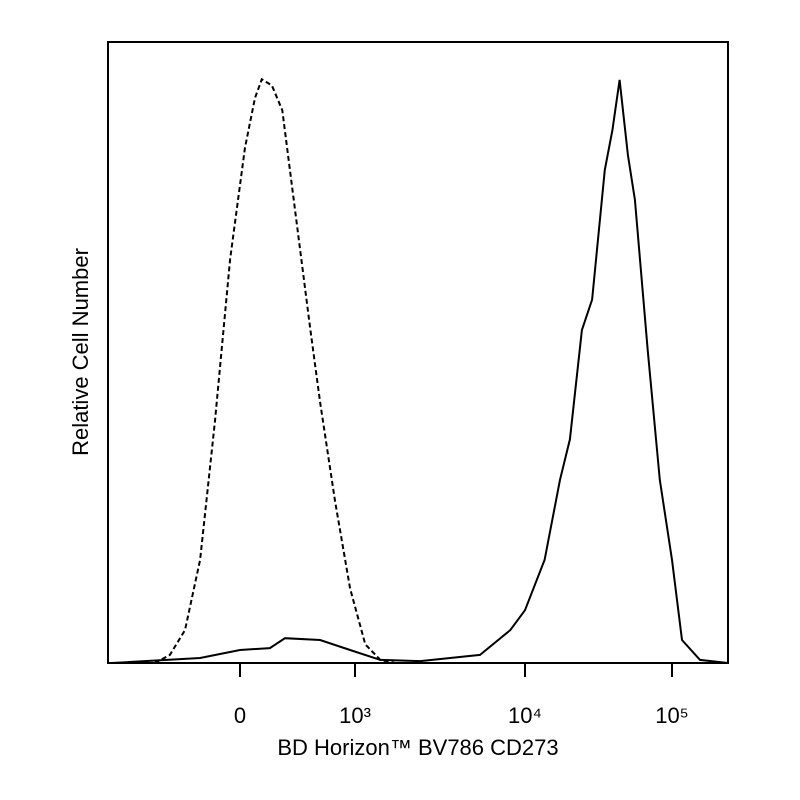 The width and height of the screenshot is (800, 800). Describe the element at coordinates (355, 715) in the screenshot. I see `x-tick-label: 10³` at that location.